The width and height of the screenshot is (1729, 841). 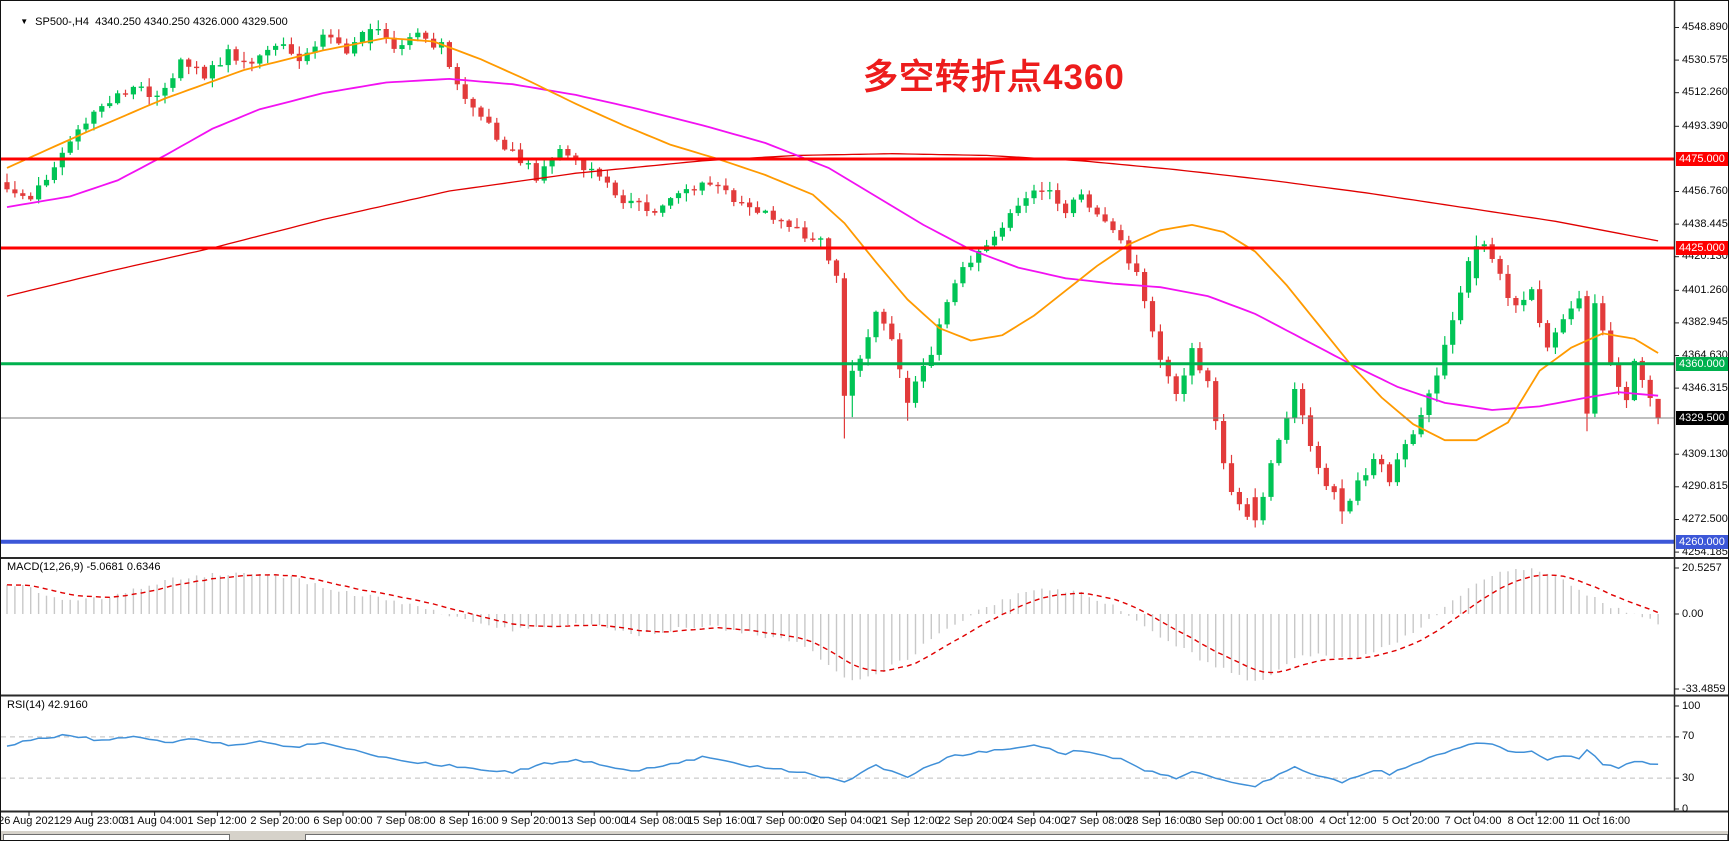 What do you see at coordinates (1688, 778) in the screenshot?
I see `rsi-tick-label: 30` at bounding box center [1688, 778].